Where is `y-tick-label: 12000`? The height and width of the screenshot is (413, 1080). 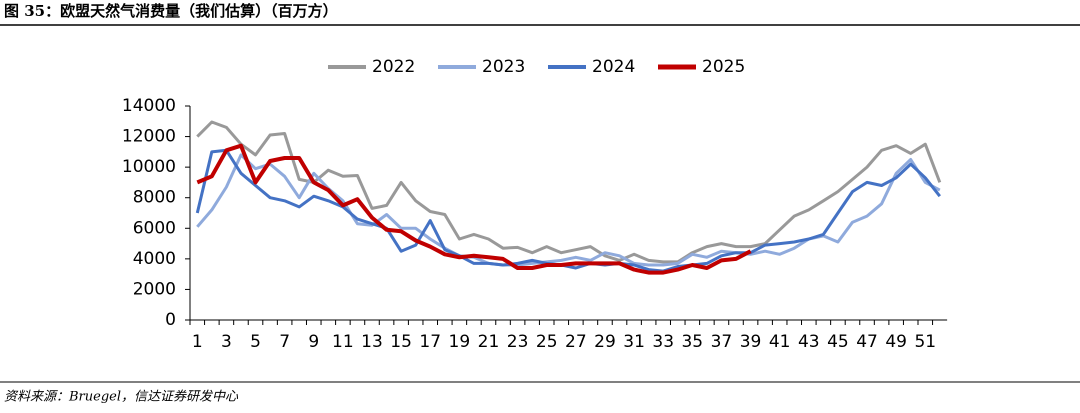
y-tick-label: 12000 is located at coordinates (149, 137).